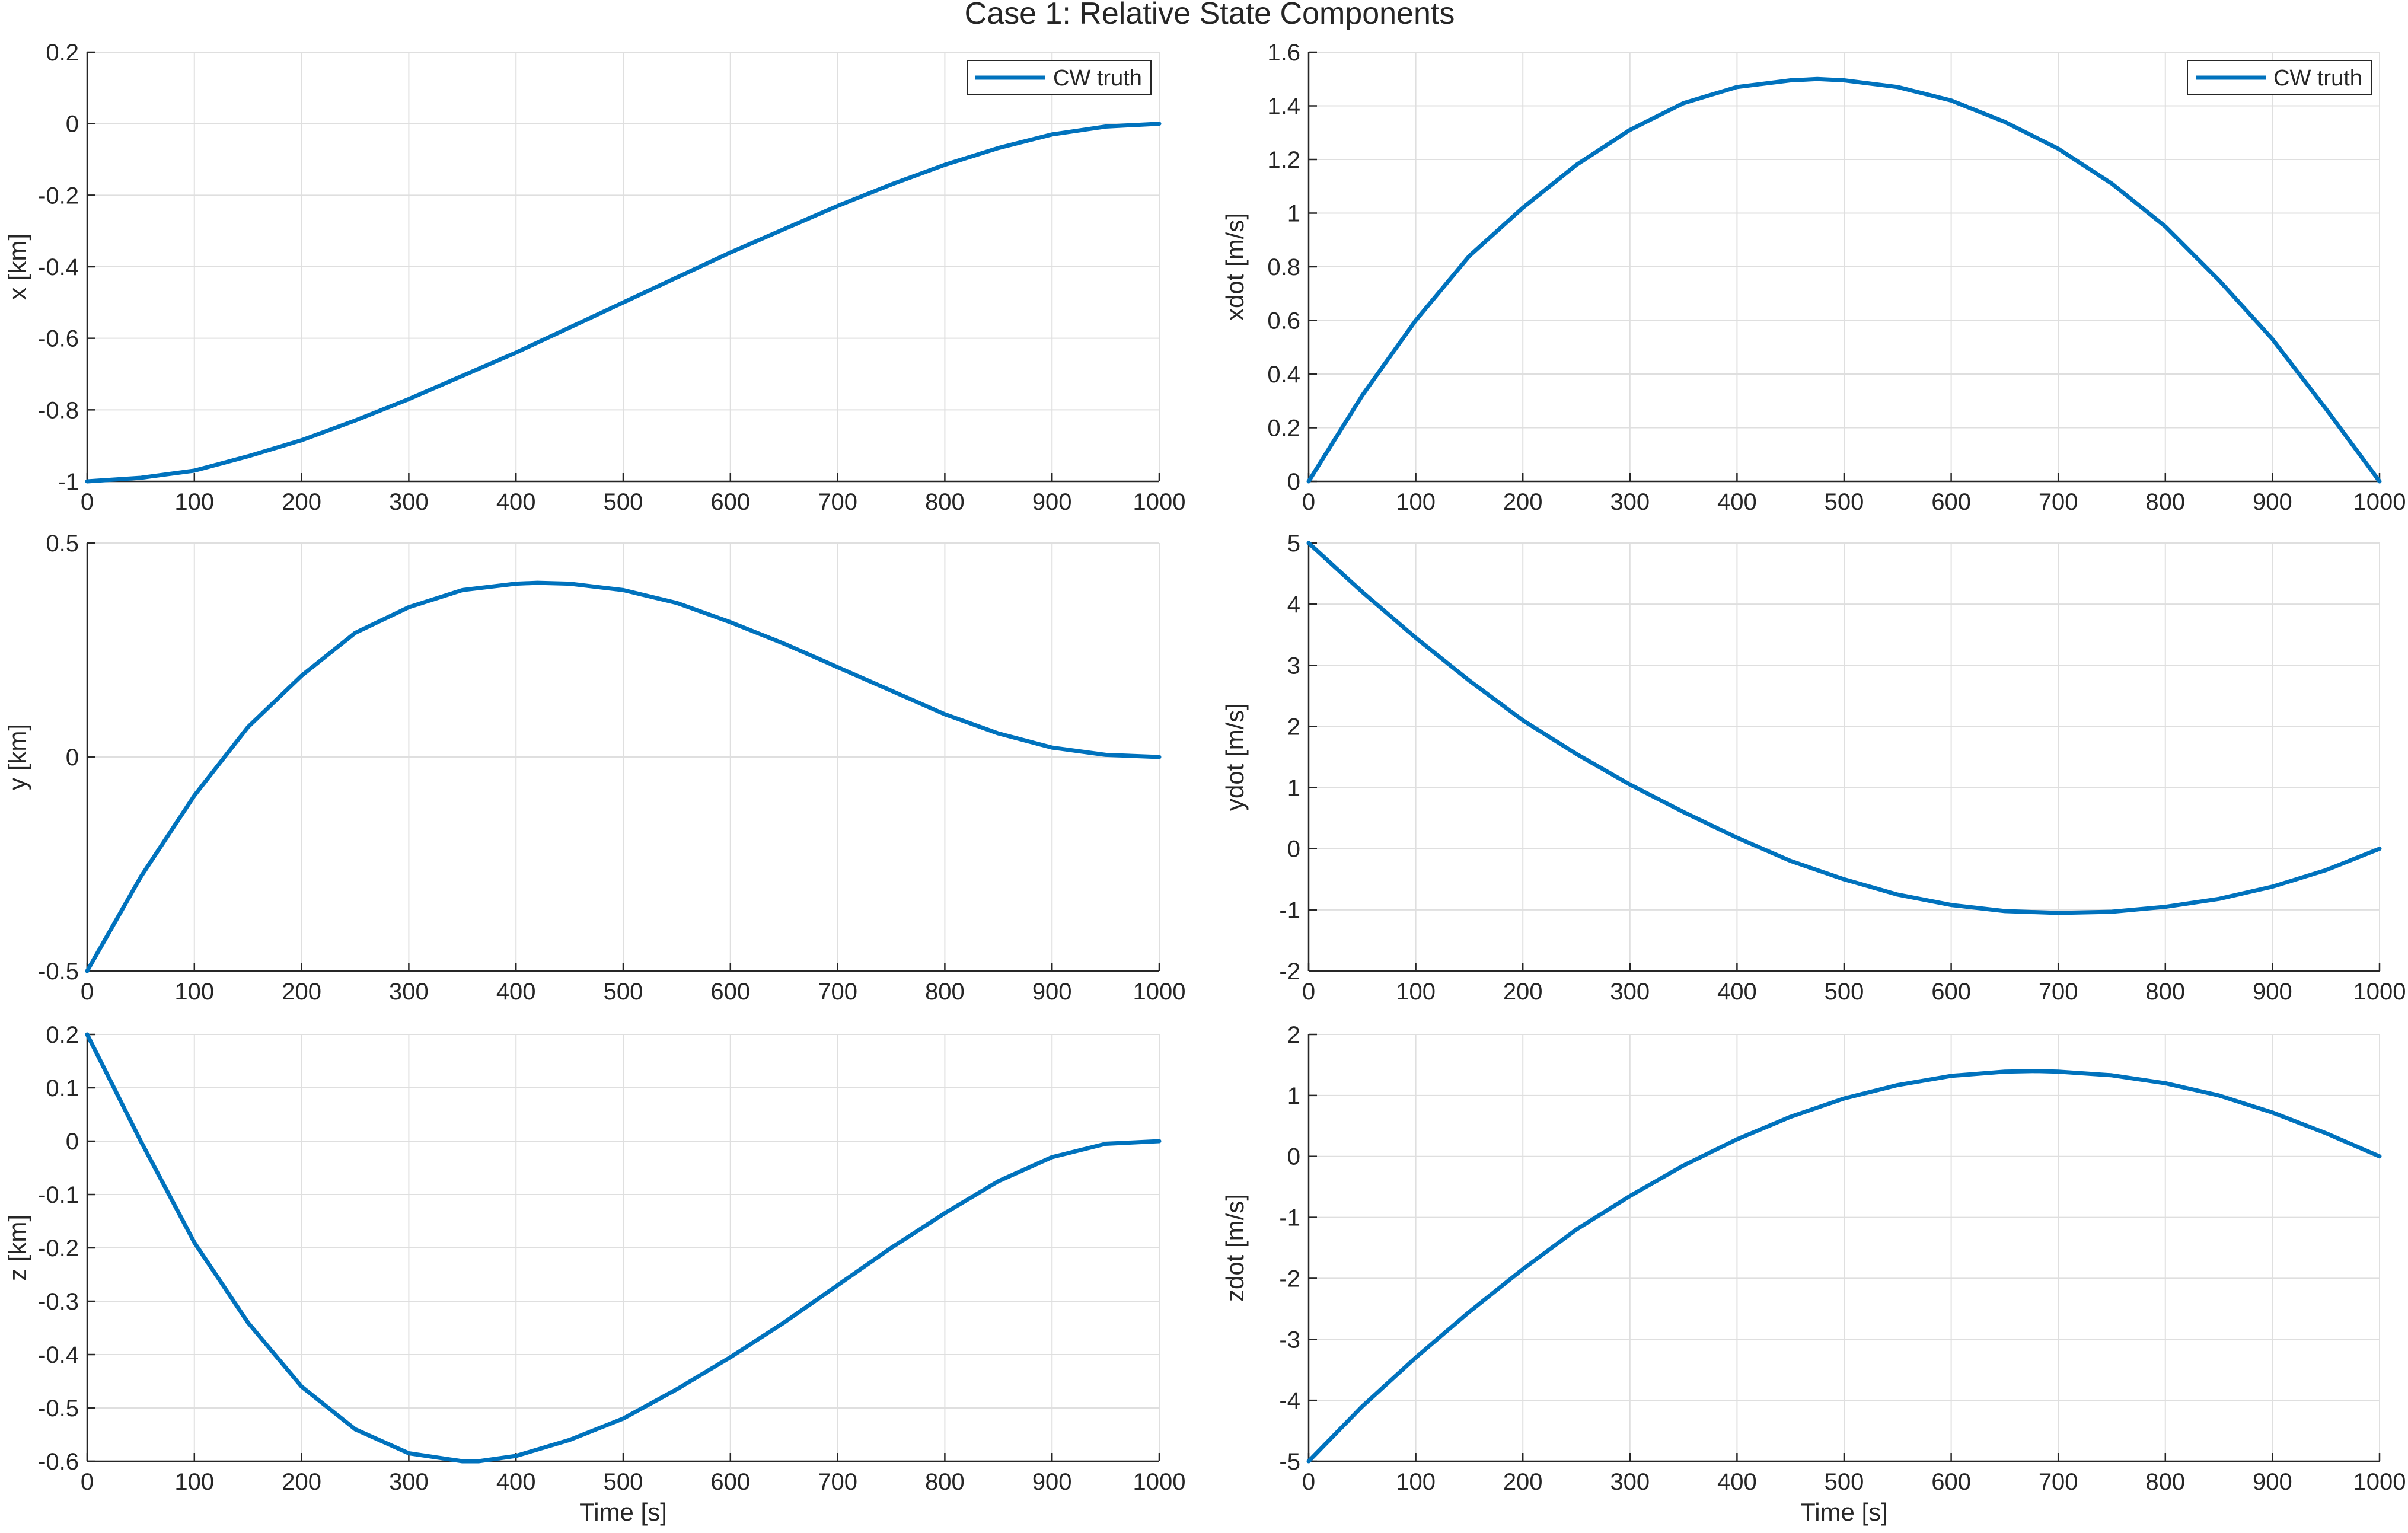 This screenshot has height=1533, width=2408. What do you see at coordinates (58, 972) in the screenshot?
I see `y-tick-label: -0.5` at bounding box center [58, 972].